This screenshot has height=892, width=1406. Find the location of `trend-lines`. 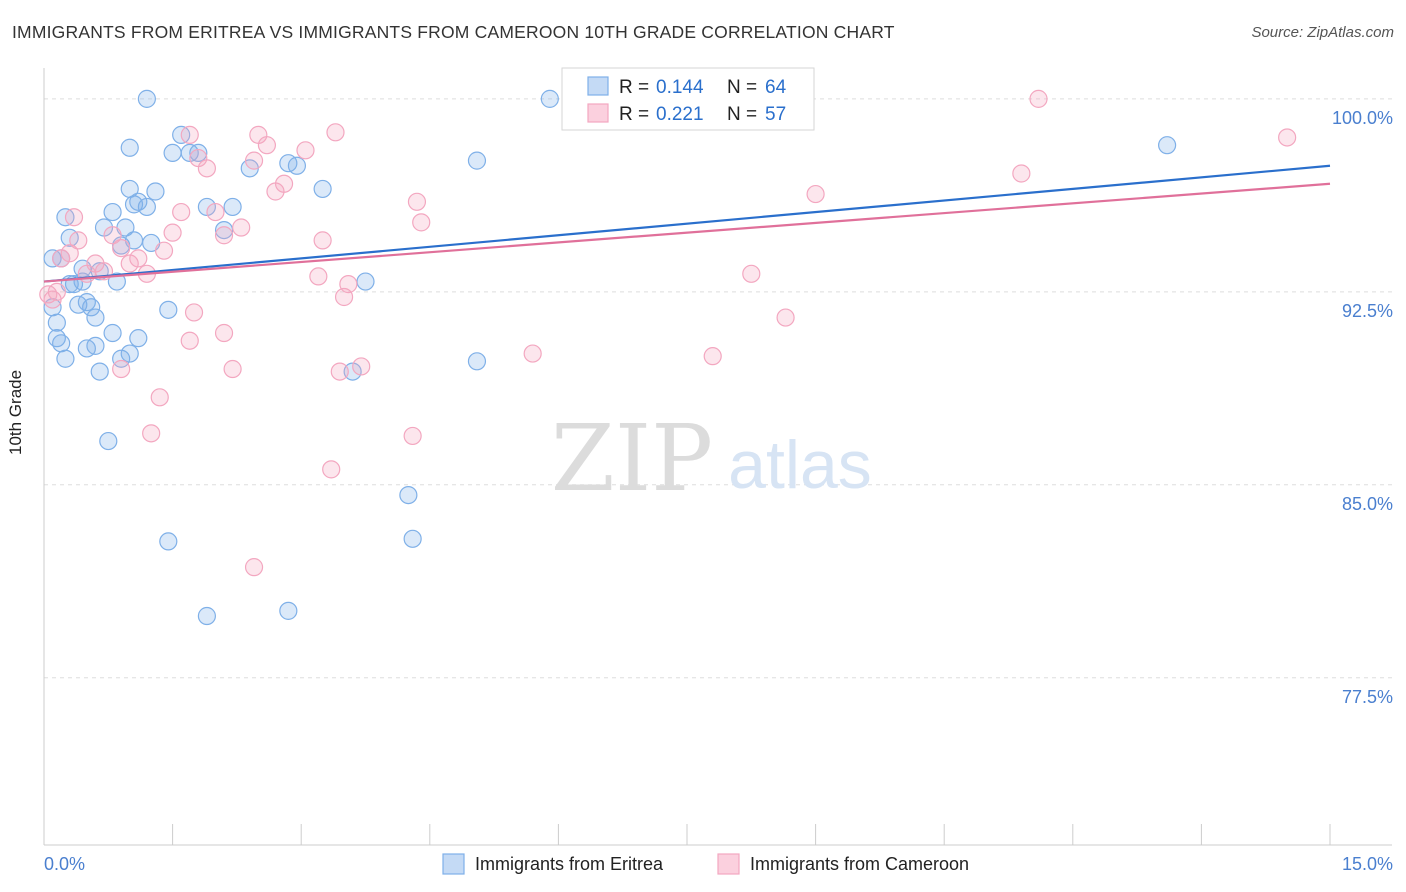

trend-lines is located at coordinates (687, 223).